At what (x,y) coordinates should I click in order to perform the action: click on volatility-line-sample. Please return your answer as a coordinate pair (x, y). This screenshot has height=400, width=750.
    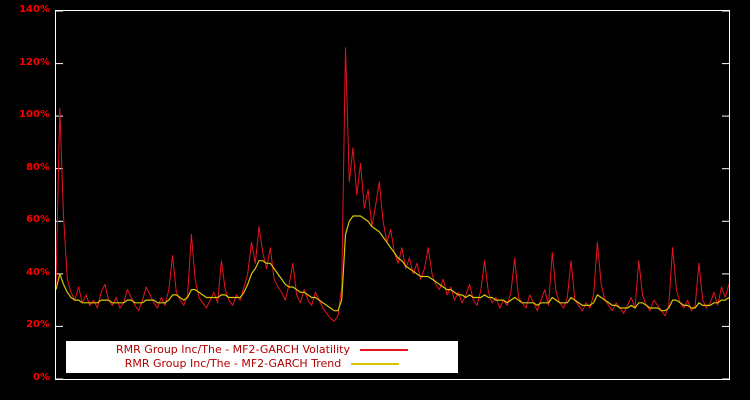
    Looking at the image, I should click on (383, 349).